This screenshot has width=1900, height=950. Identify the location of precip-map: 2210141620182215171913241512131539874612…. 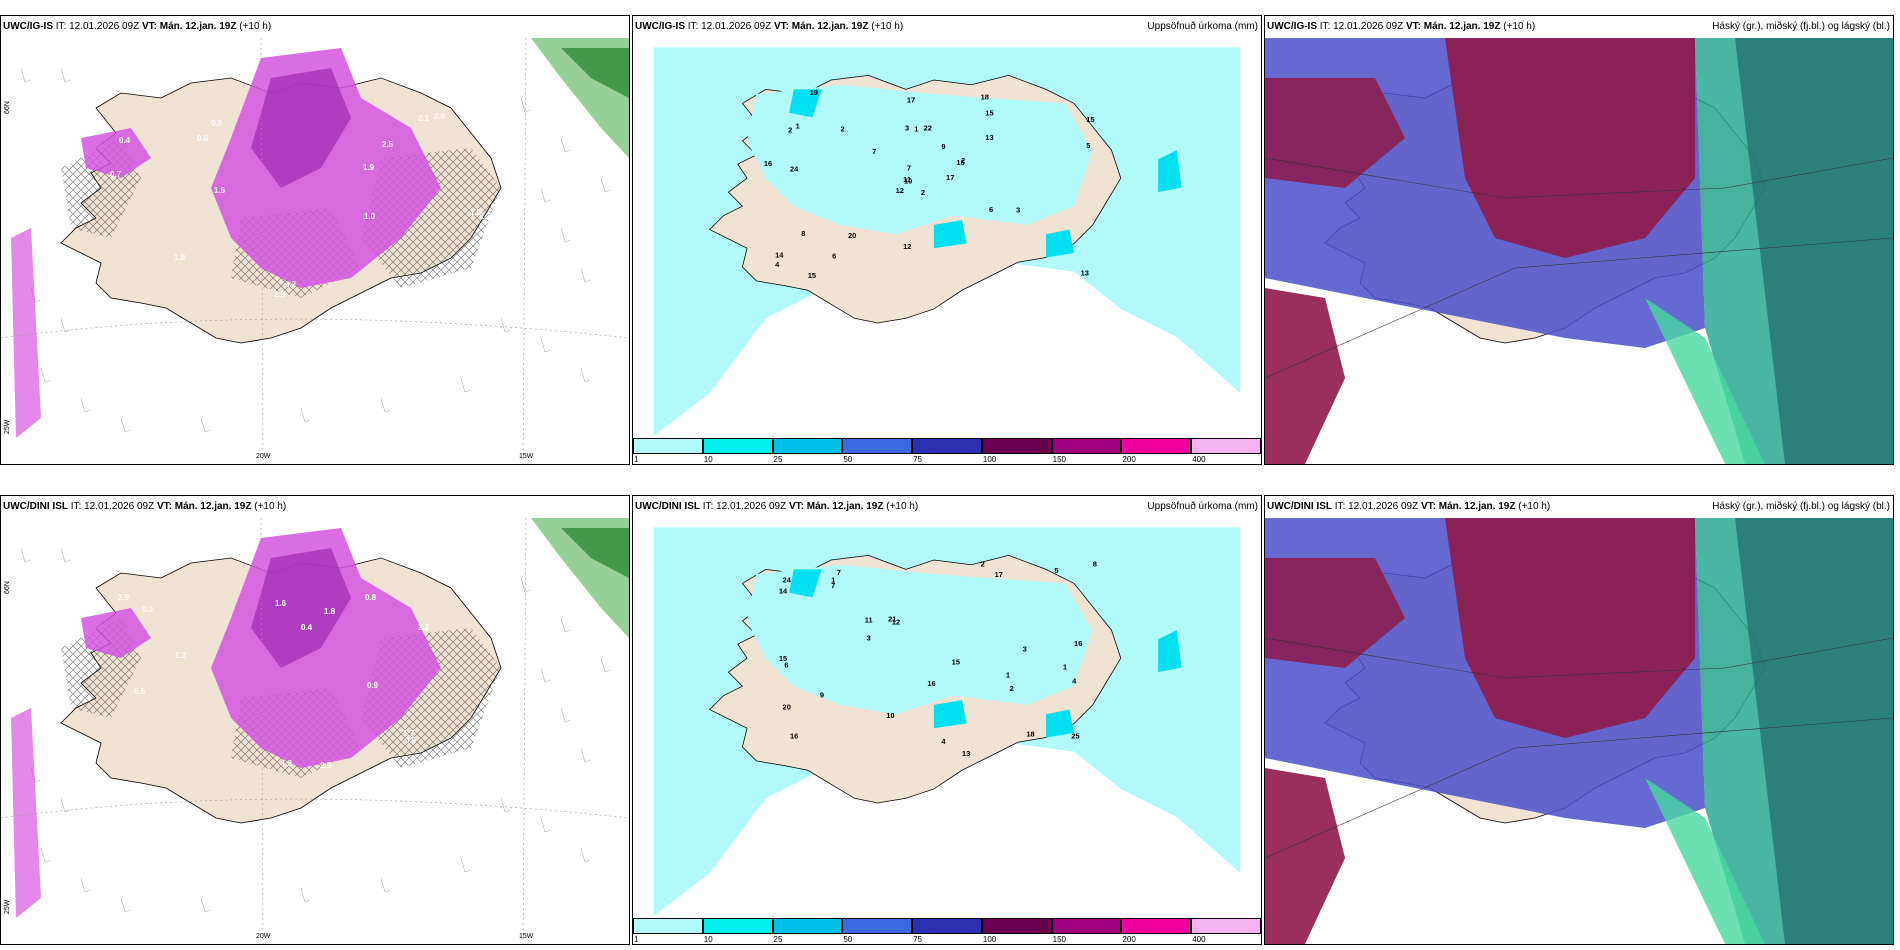
(947, 237).